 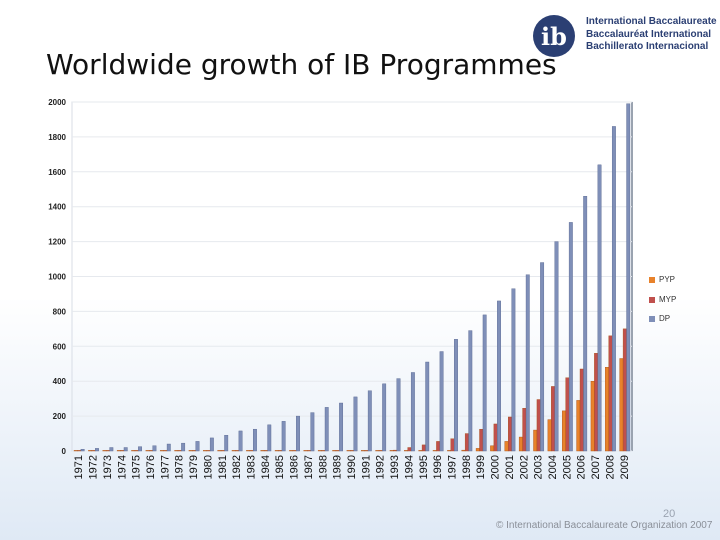 I want to click on y-tick-label: 2000, so click(x=57, y=102).